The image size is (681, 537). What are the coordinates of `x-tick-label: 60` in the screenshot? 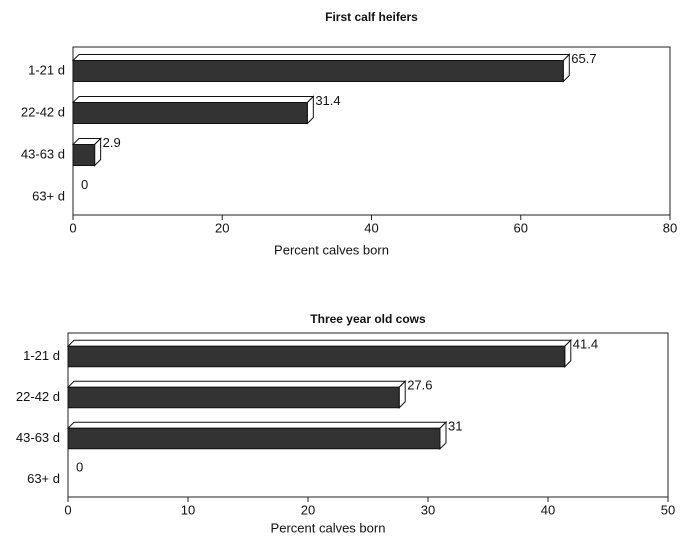 It's located at (521, 227).